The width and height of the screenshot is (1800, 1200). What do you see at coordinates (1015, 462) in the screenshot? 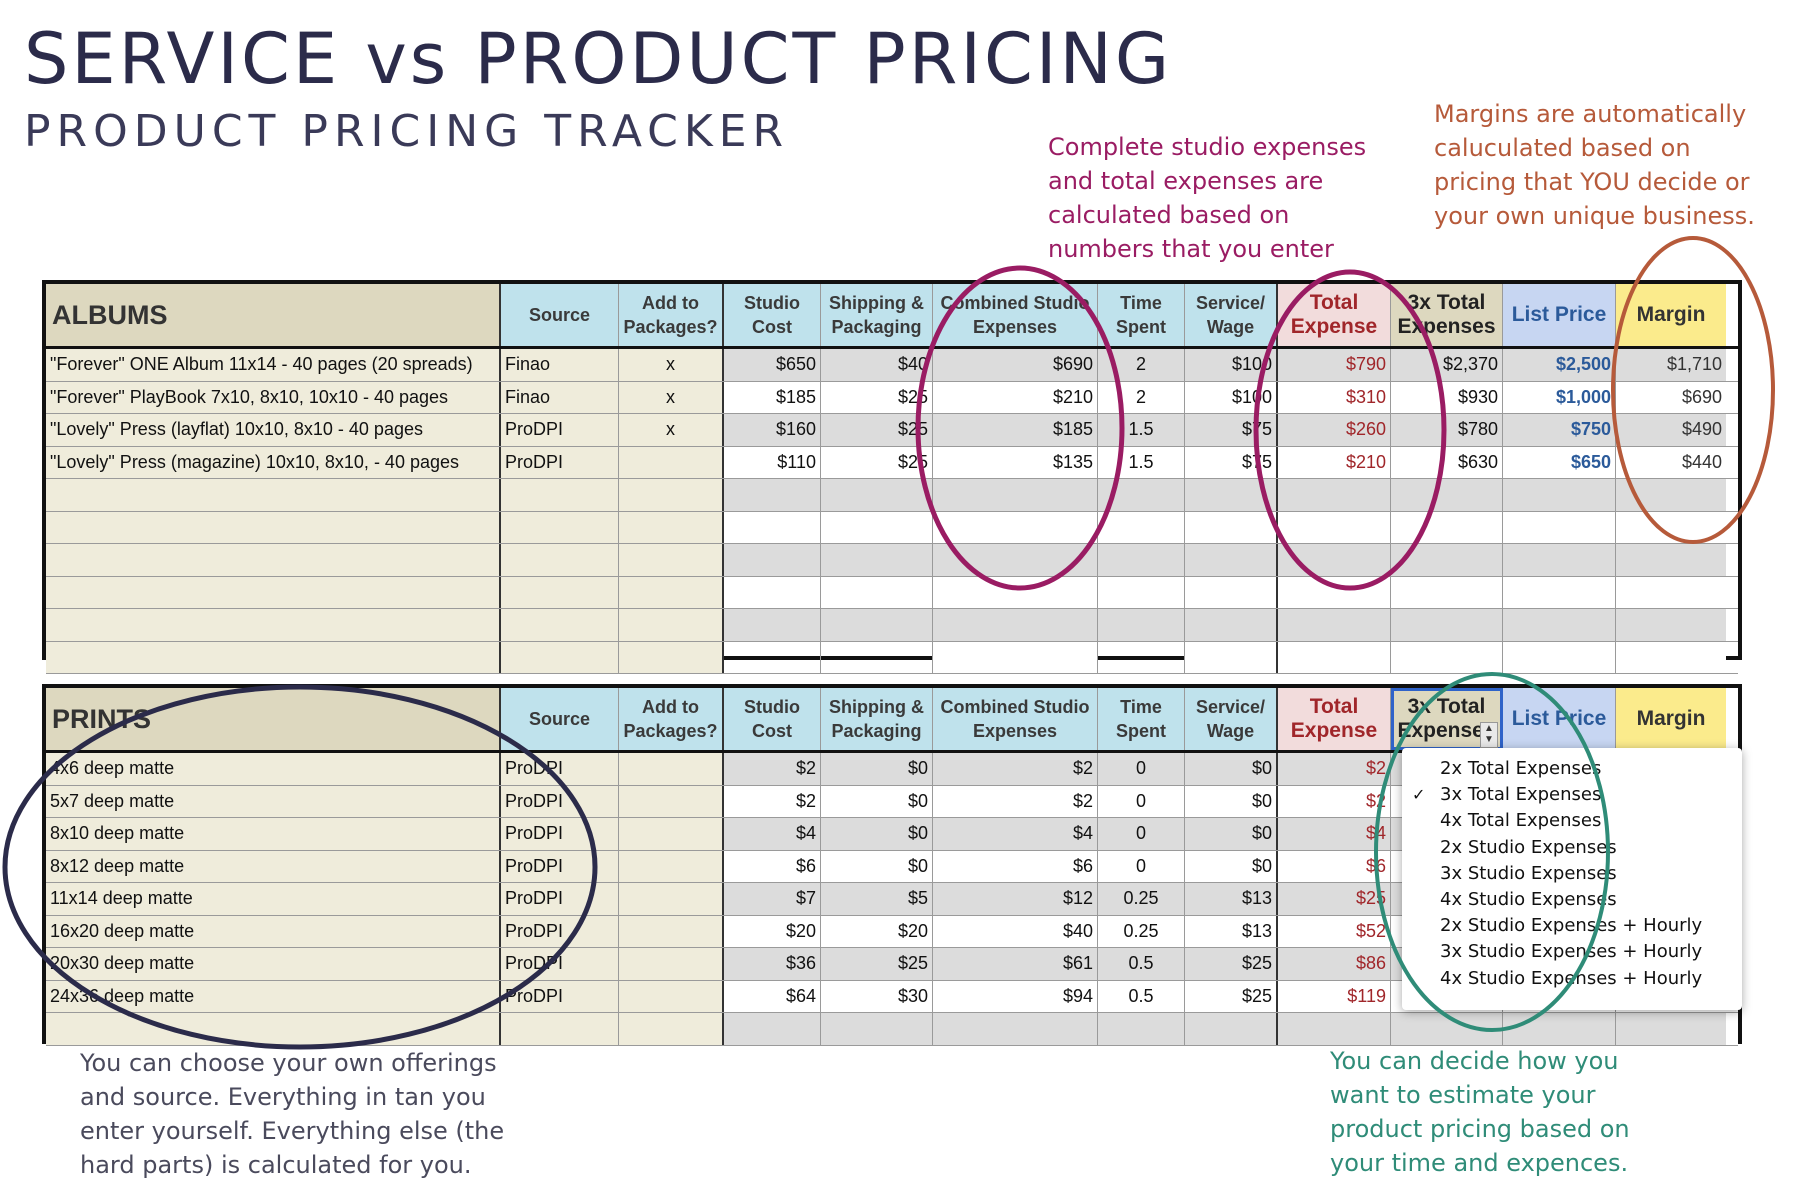
I see `combined-expenses-cell: $135` at bounding box center [1015, 462].